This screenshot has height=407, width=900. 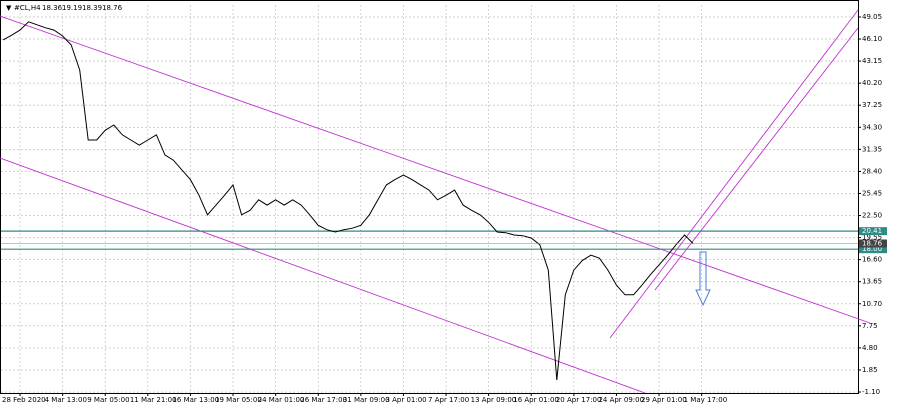 What do you see at coordinates (872, 216) in the screenshot?
I see `y-tick-label: 22.50` at bounding box center [872, 216].